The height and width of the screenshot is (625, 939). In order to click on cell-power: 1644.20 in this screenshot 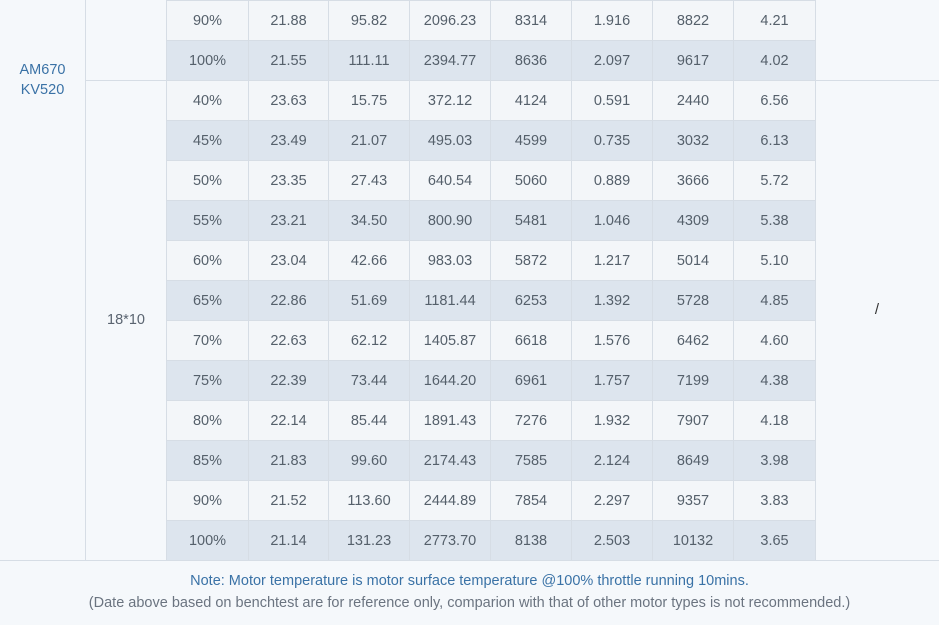, I will do `click(450, 380)`.